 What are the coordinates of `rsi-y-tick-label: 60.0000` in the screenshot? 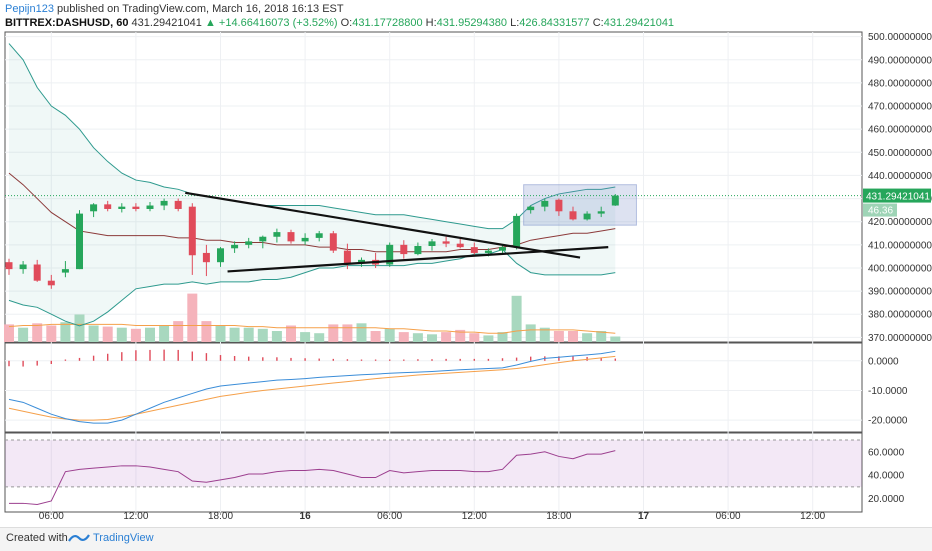 It's located at (886, 452).